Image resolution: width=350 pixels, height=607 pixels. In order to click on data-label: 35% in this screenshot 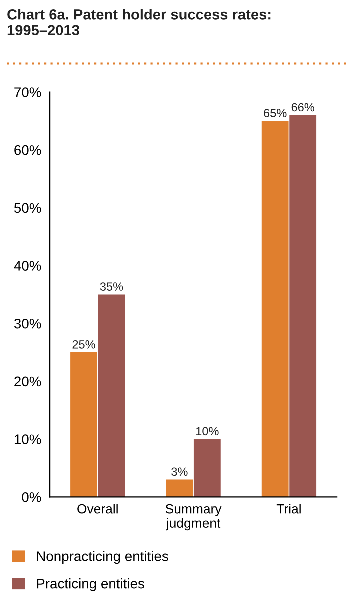, I will do `click(112, 286)`.